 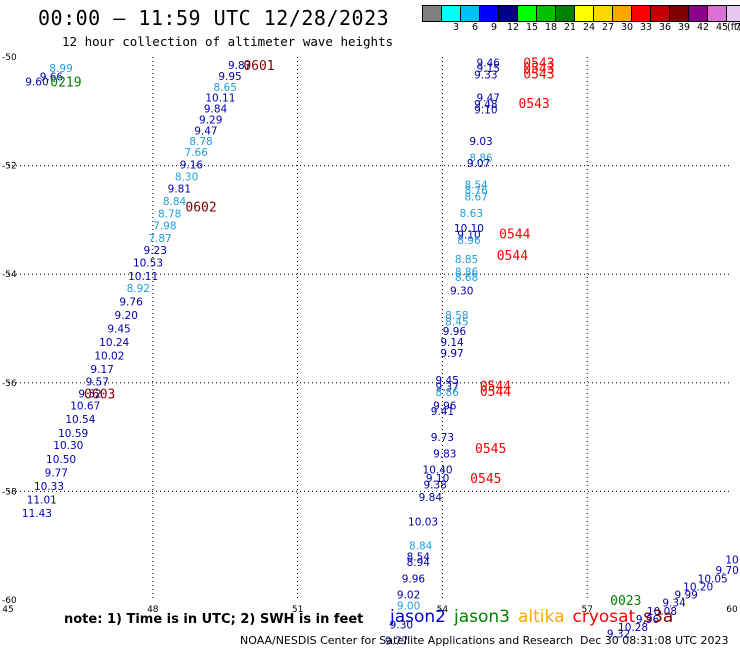 What do you see at coordinates (80, 420) in the screenshot?
I see `wave-height-label: 10.54` at bounding box center [80, 420].